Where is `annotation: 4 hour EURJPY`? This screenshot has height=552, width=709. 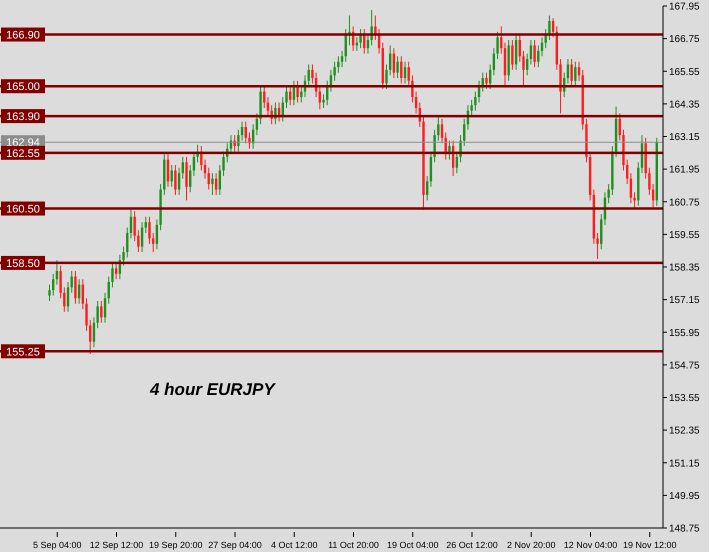 annotation: 4 hour EURJPY is located at coordinates (212, 390).